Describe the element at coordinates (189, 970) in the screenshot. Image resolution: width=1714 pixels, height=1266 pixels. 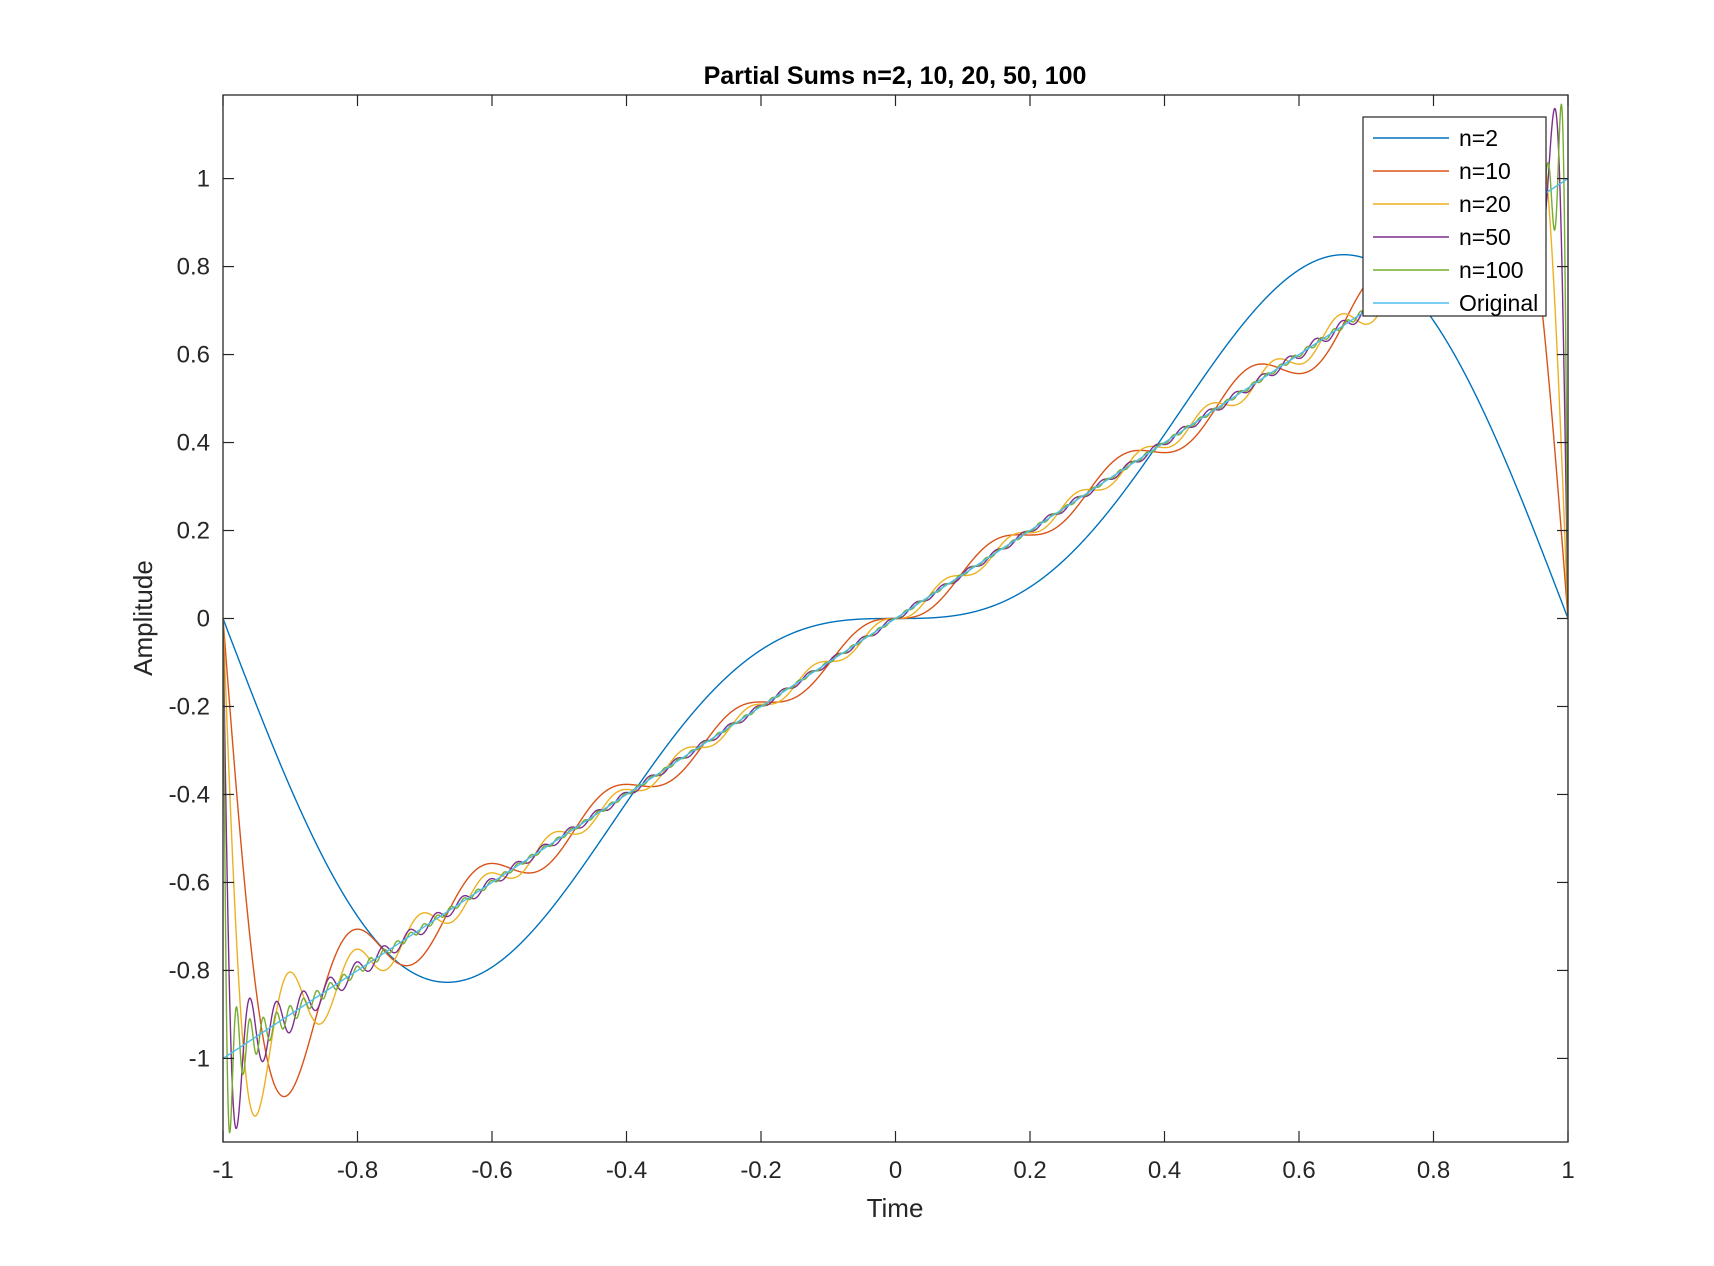
I see `y-tick-label: -0.8` at that location.